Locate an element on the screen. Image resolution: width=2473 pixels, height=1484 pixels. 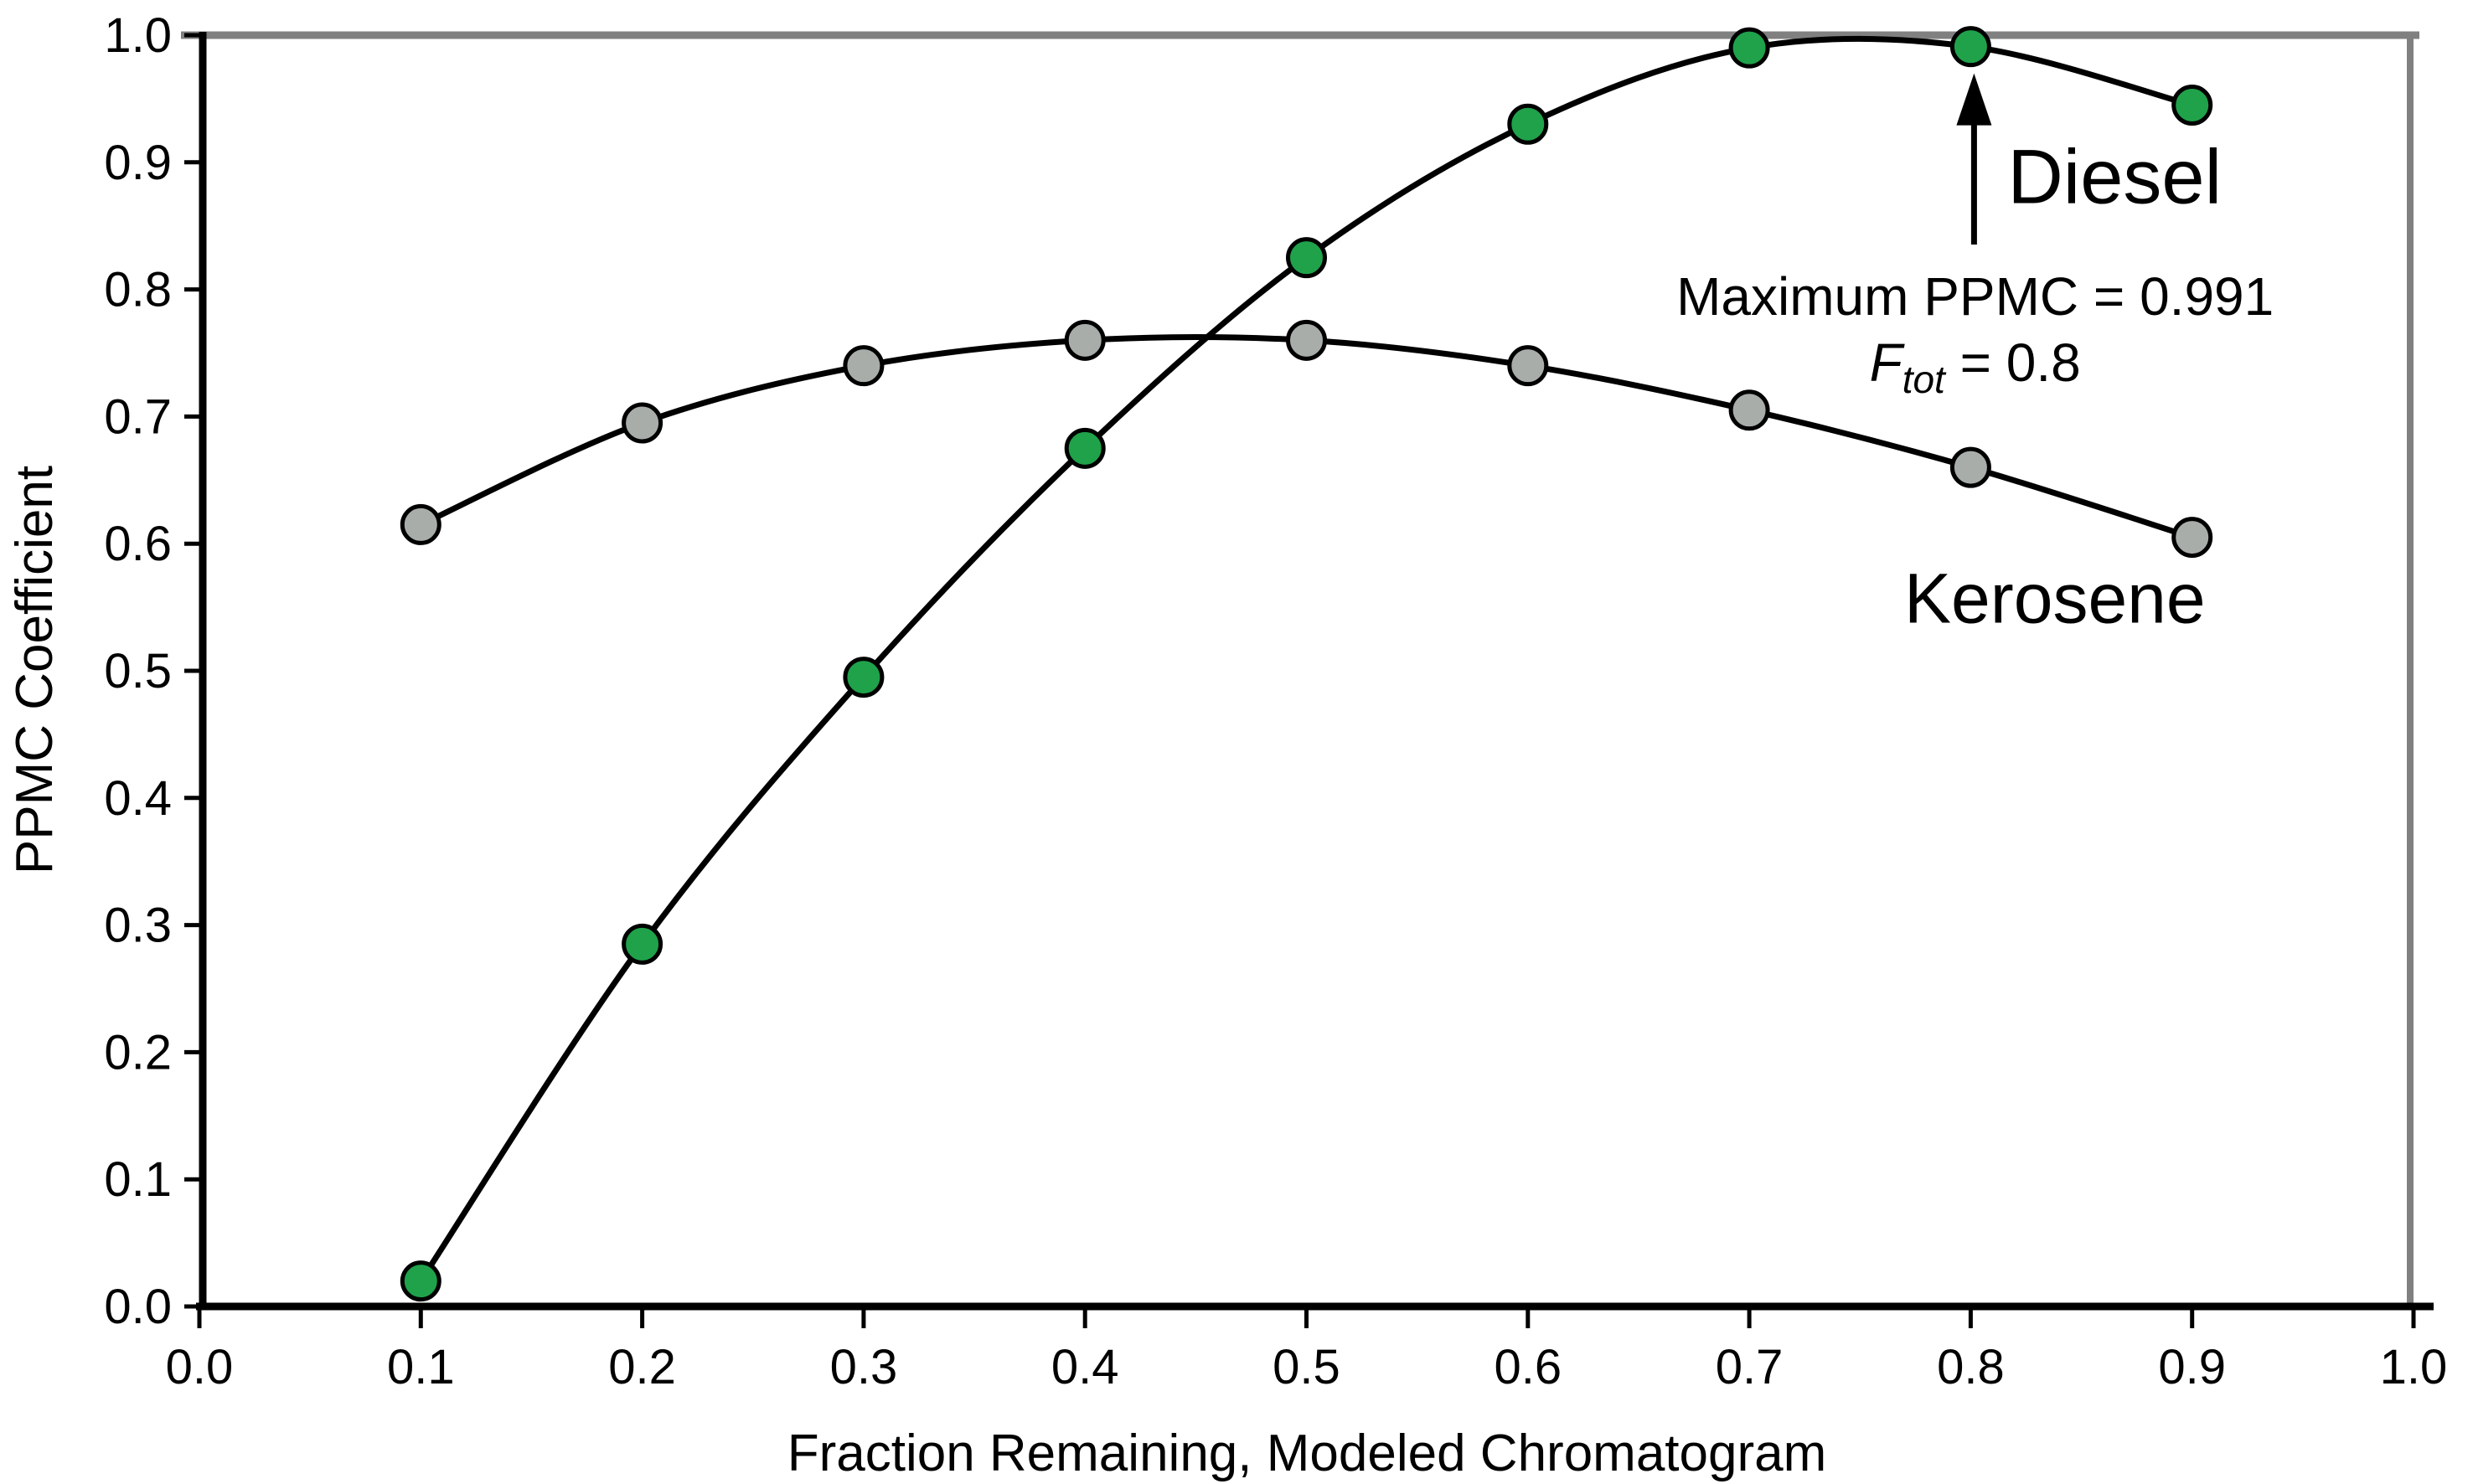
data-point-kerosene-0.6 is located at coordinates (1528, 366).